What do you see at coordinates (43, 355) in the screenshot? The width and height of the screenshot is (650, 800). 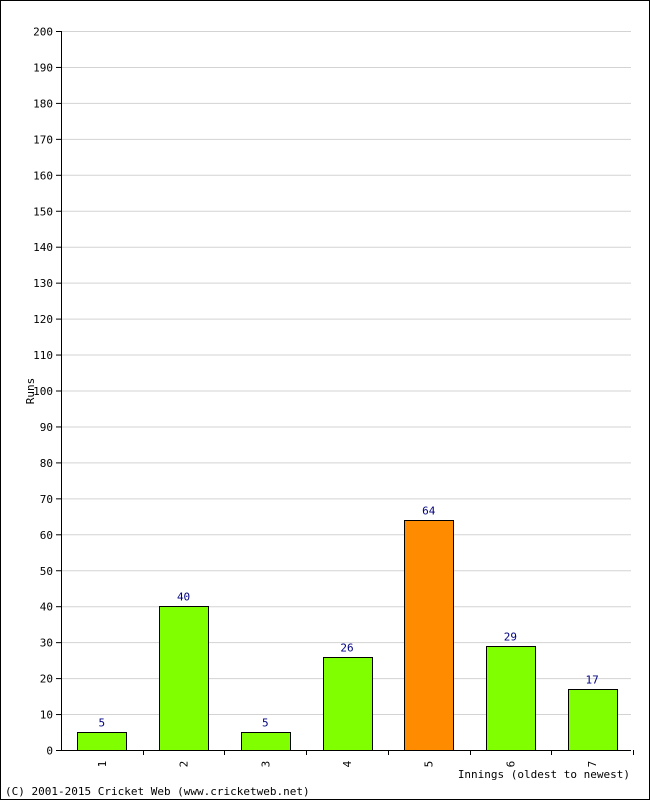 I see `y-tick-label: 110` at bounding box center [43, 355].